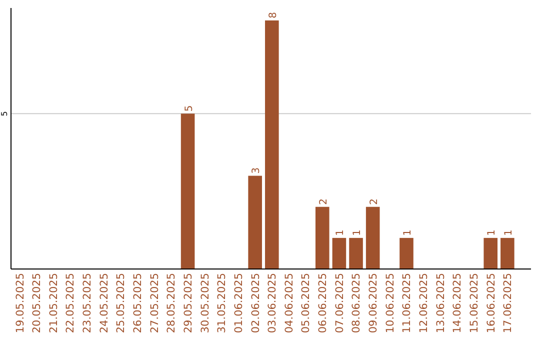 The width and height of the screenshot is (540, 340). What do you see at coordinates (104, 303) in the screenshot?
I see `x-tick-label: 24.05.2025` at bounding box center [104, 303].